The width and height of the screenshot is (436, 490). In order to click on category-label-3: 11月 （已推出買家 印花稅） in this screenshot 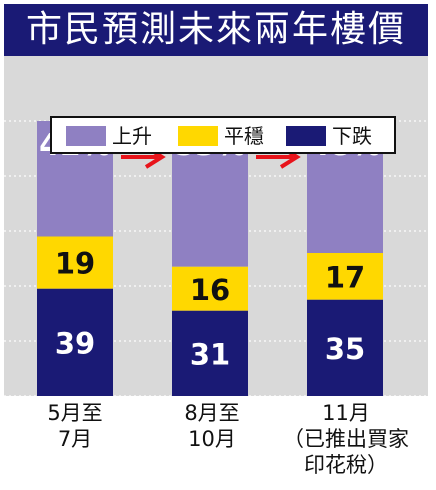, I will do `click(346, 439)`.